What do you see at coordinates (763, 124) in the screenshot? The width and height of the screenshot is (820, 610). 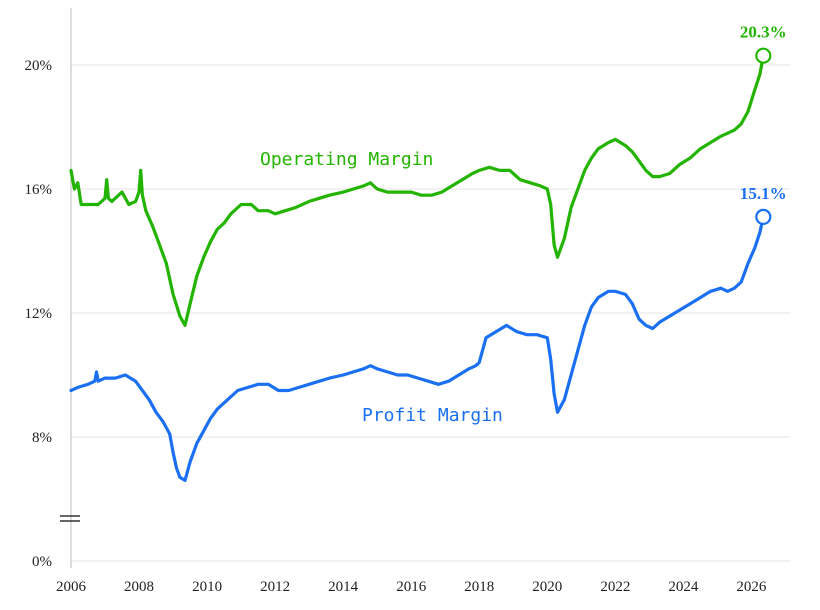 I see `end-value-markers: 20.3% 15.1%` at bounding box center [763, 124].